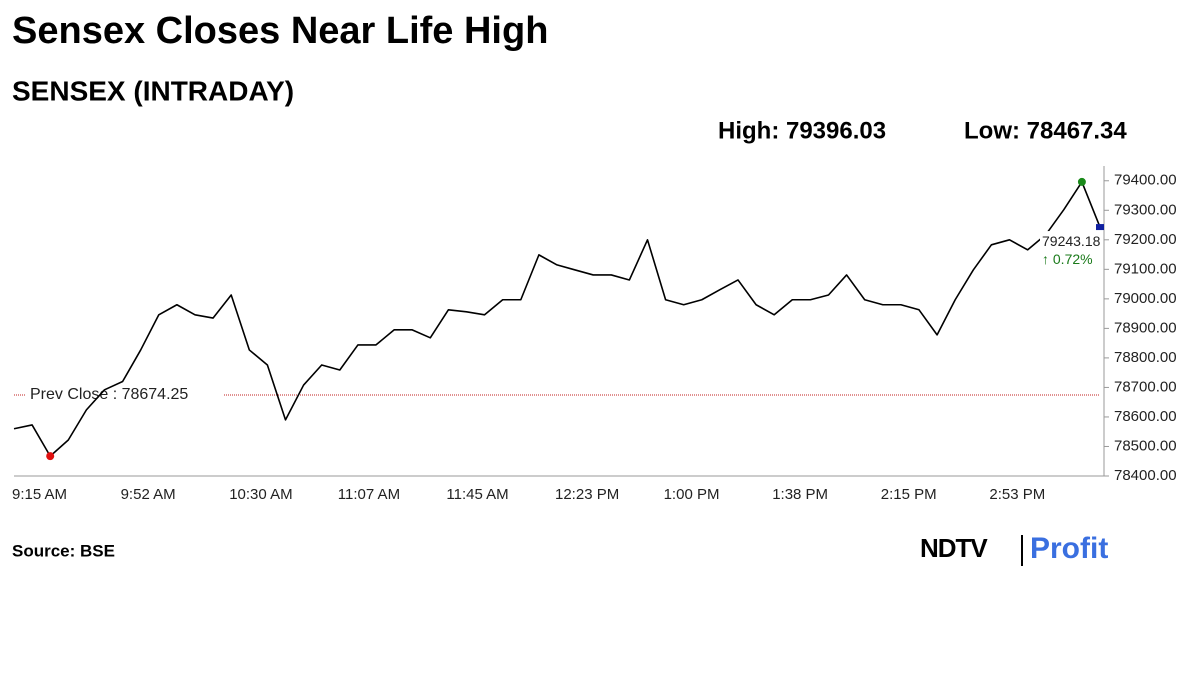 The width and height of the screenshot is (1200, 679). What do you see at coordinates (1145, 386) in the screenshot?
I see `y-tick-label: 78700.00` at bounding box center [1145, 386].